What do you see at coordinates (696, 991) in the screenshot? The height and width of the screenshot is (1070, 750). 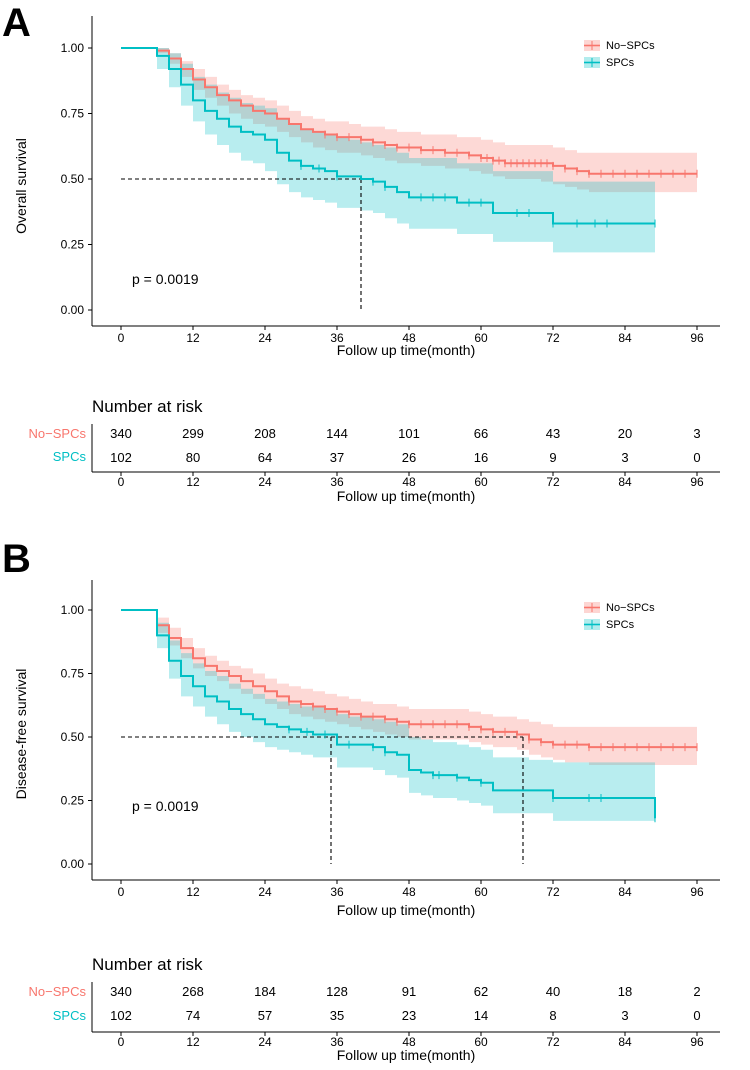 I see `risk-cell: 2` at bounding box center [696, 991].